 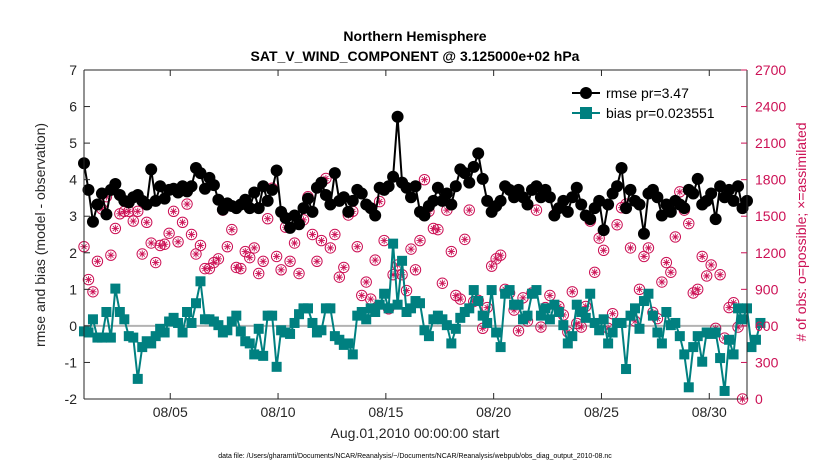 What do you see at coordinates (660, 113) in the screenshot?
I see `legend-bias-label: bias pr=0.023551` at bounding box center [660, 113].